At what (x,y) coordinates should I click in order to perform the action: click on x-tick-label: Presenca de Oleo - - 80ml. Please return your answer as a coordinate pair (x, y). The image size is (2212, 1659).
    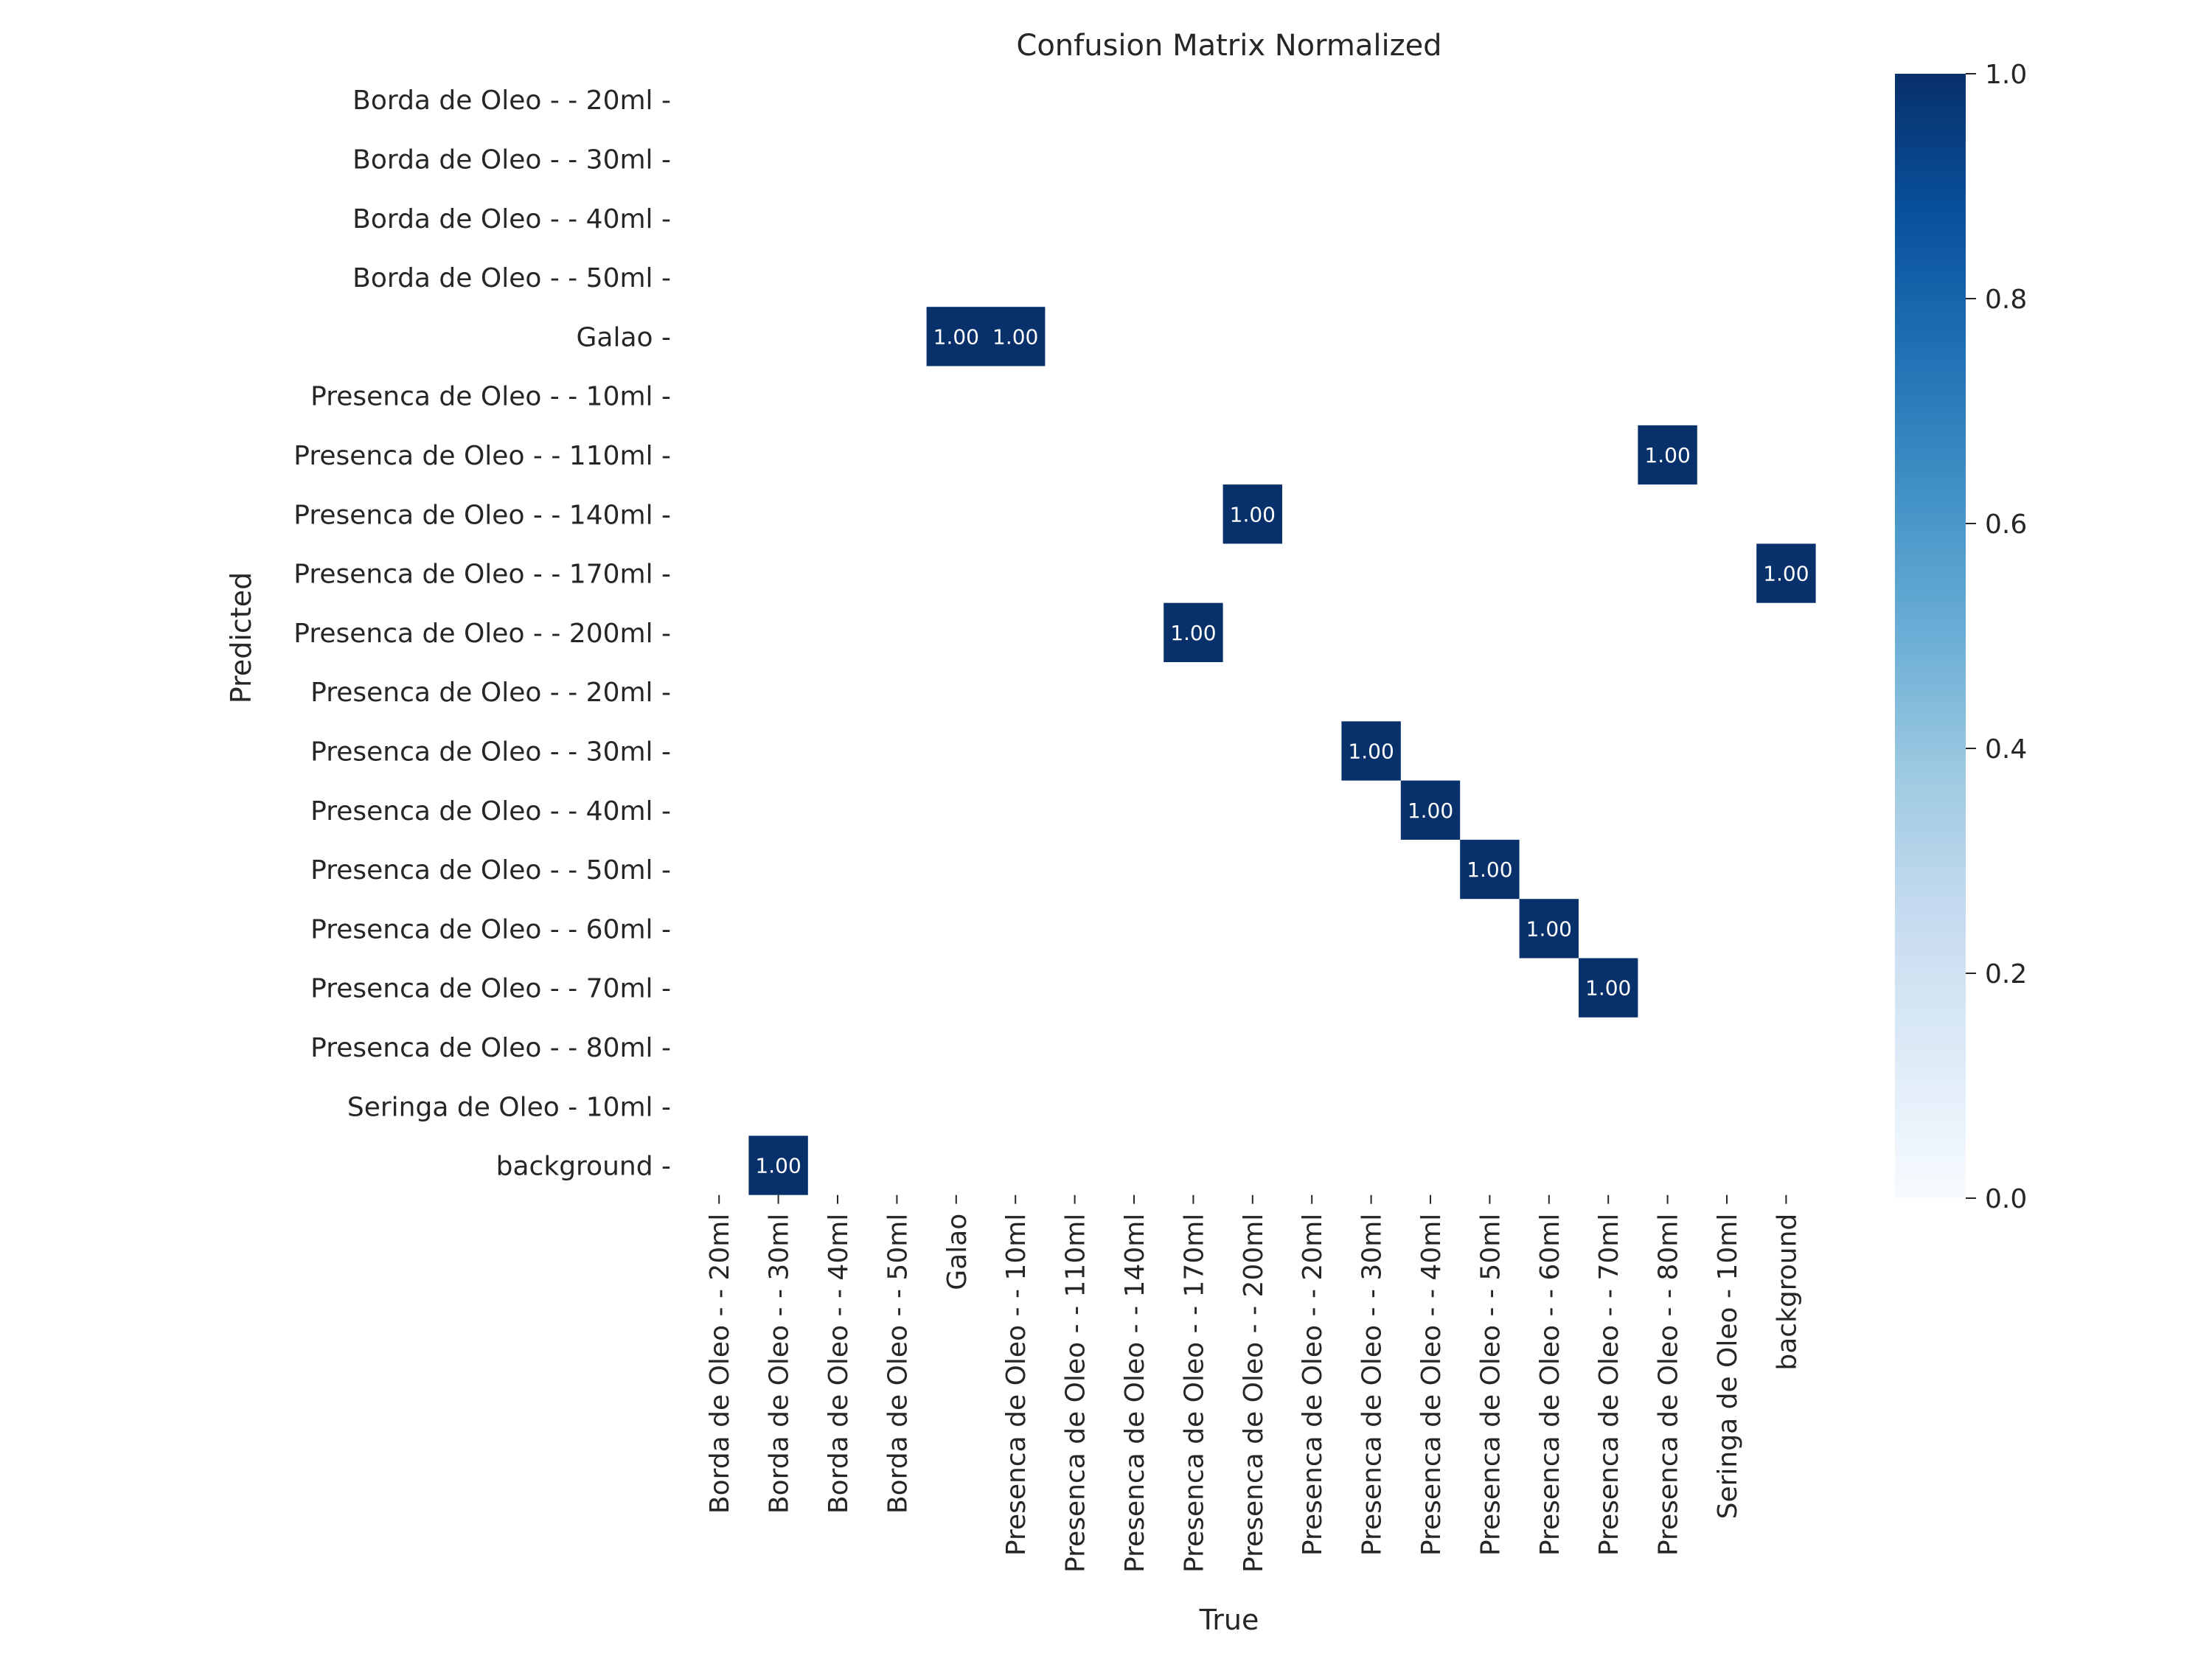
    Looking at the image, I should click on (1669, 1385).